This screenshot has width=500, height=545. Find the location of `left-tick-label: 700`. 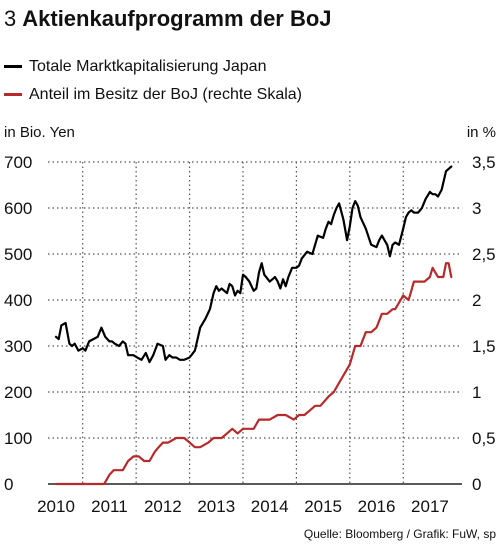

left-tick-label: 700 is located at coordinates (18, 162).